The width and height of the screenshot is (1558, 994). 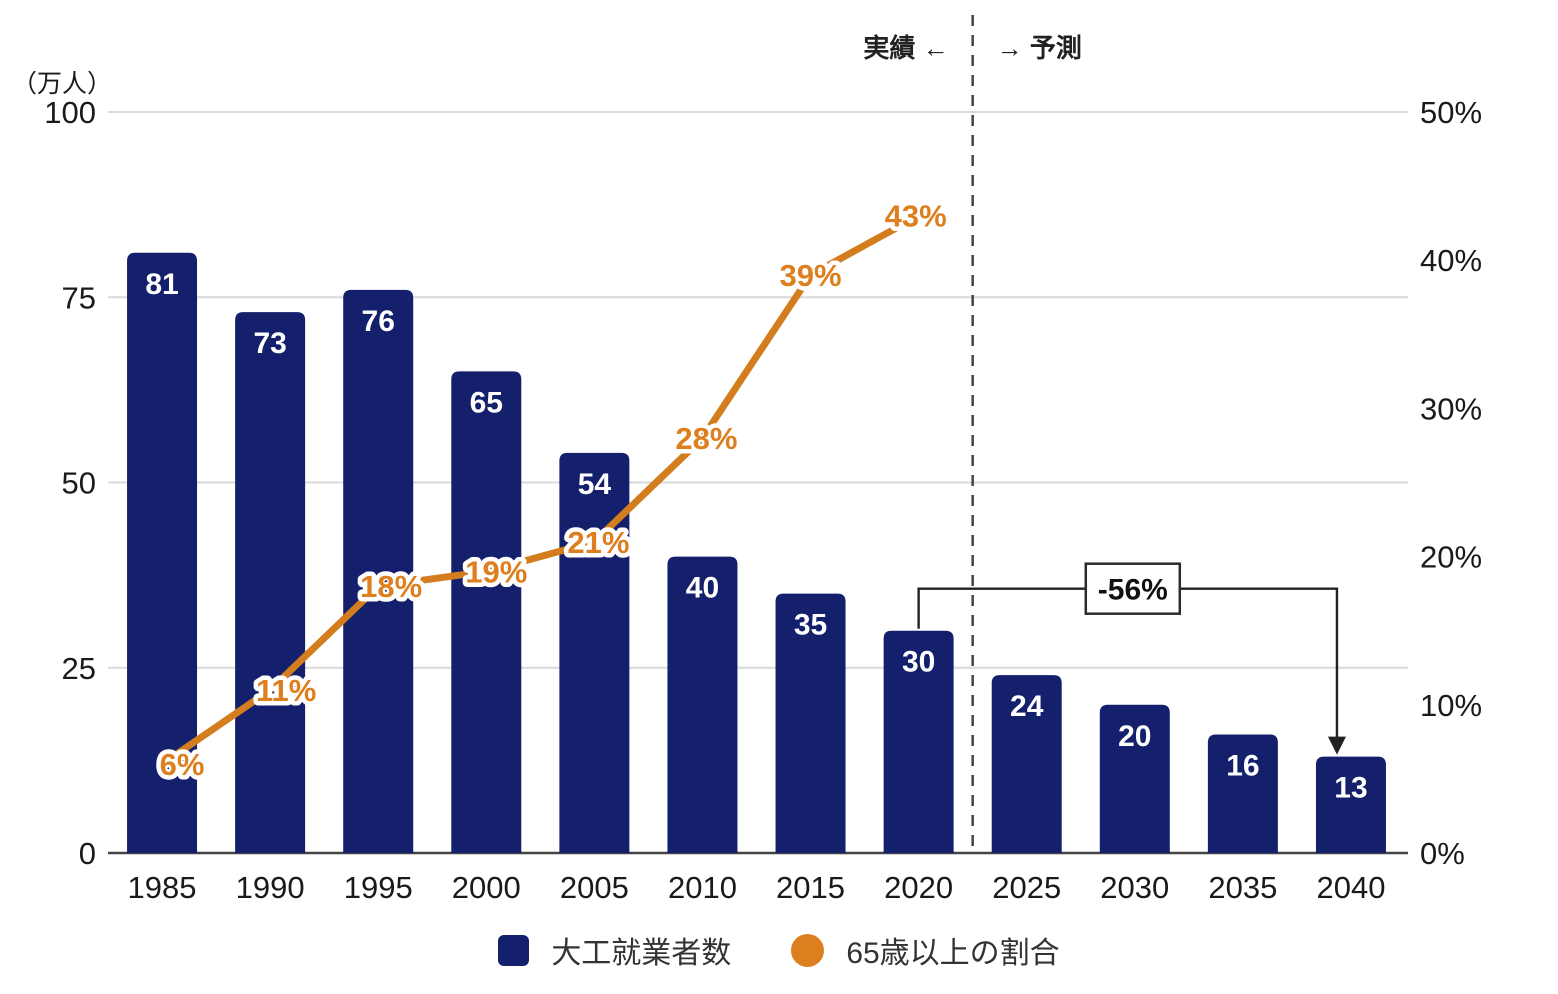 I want to click on change-label: -56%, so click(x=1133, y=590).